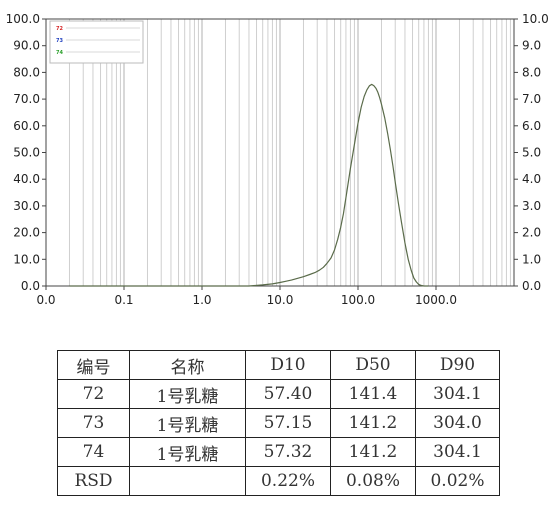 This screenshot has height=505, width=557. I want to click on y2-tick-label: 1.0, so click(531, 259).